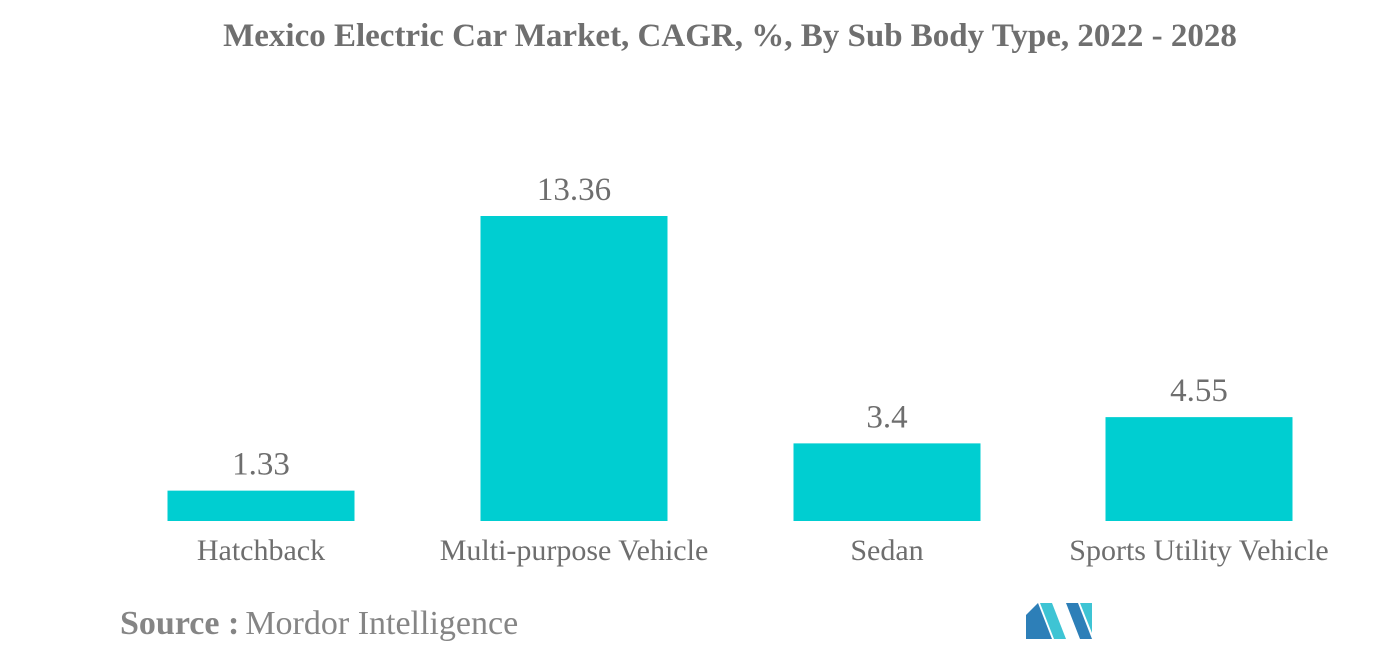 Image resolution: width=1376 pixels, height=665 pixels. I want to click on source-note: Source : Mordor Intelligence, so click(319, 624).